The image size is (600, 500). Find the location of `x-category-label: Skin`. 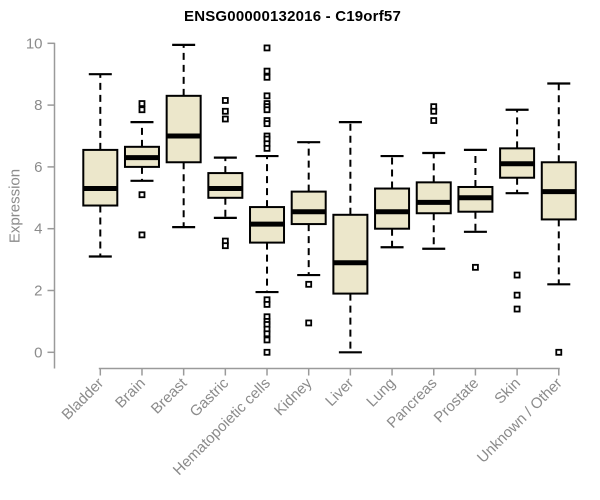

x-category-label: Skin is located at coordinates (507, 391).